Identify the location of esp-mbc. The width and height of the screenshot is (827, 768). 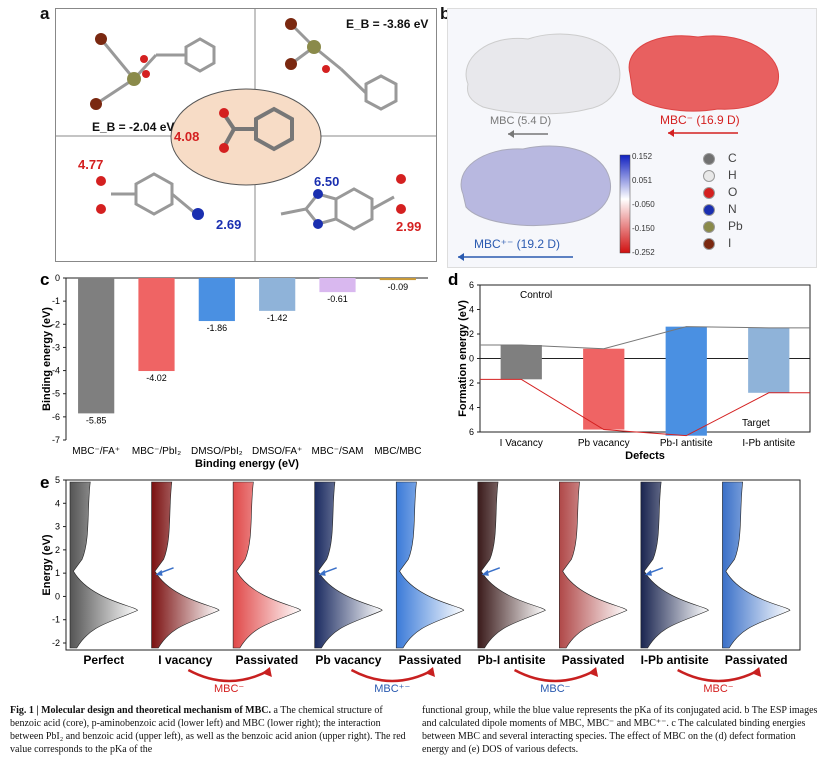
(543, 74).